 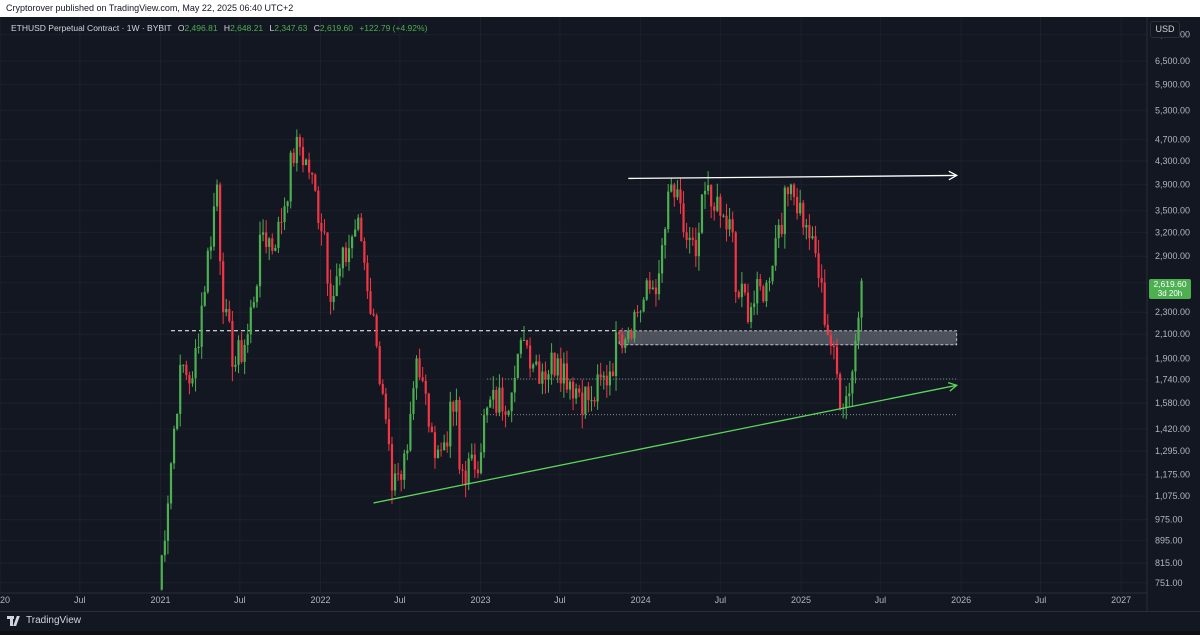 What do you see at coordinates (1170, 293) in the screenshot?
I see `bar-countdown: 3d 20h` at bounding box center [1170, 293].